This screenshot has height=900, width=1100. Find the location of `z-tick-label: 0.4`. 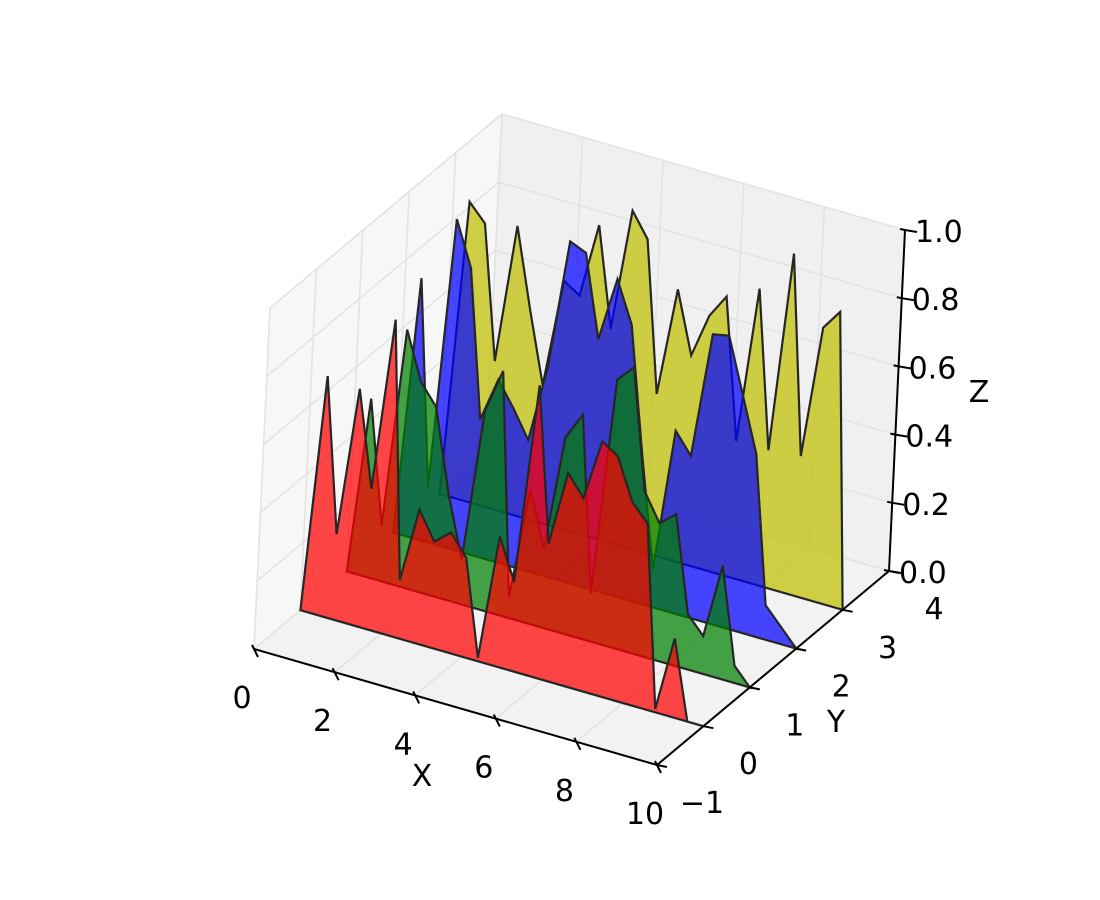

z-tick-label: 0.4 is located at coordinates (929, 437).